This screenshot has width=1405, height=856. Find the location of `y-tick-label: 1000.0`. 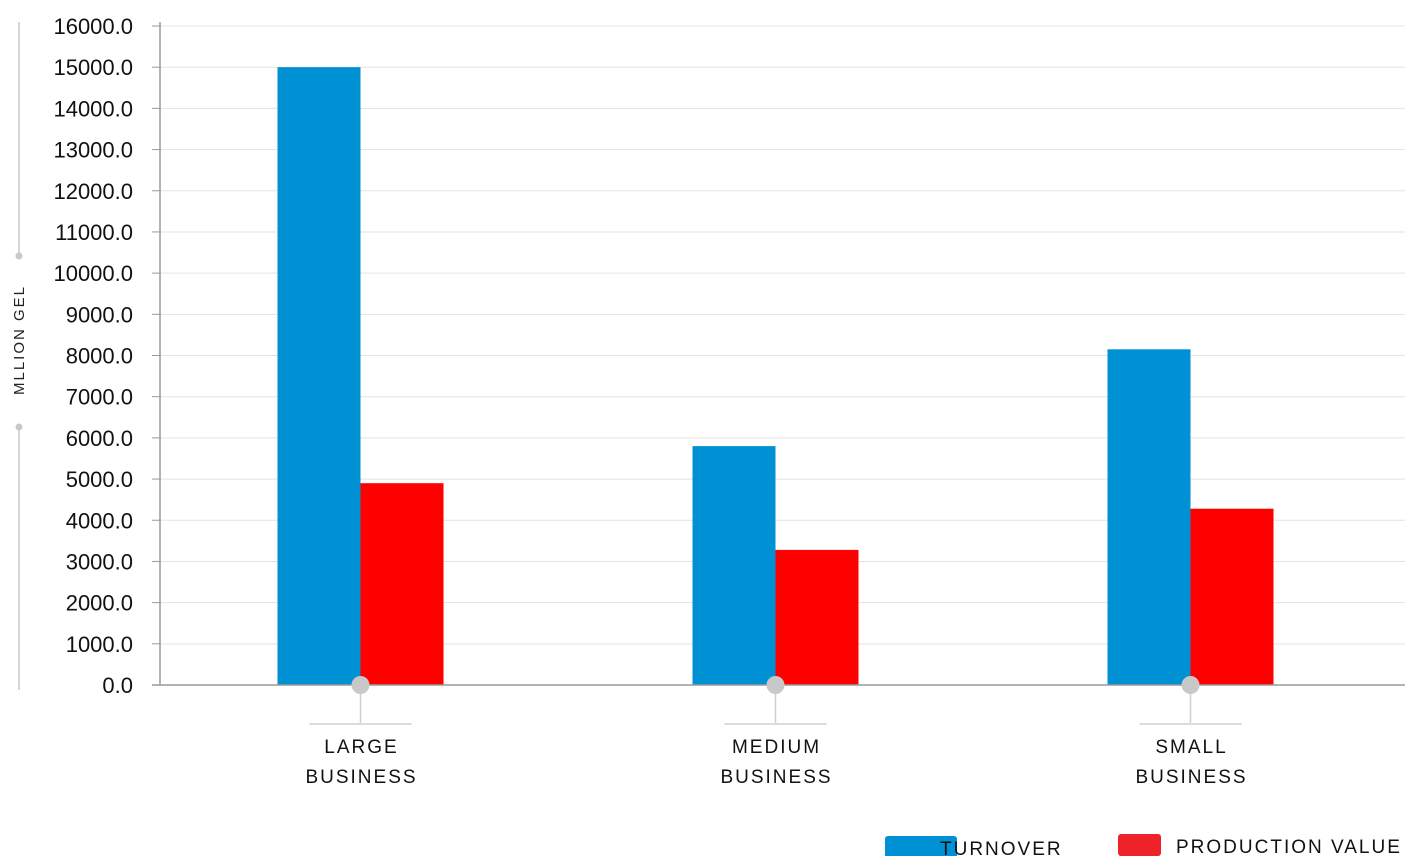

y-tick-label: 1000.0 is located at coordinates (99, 644).